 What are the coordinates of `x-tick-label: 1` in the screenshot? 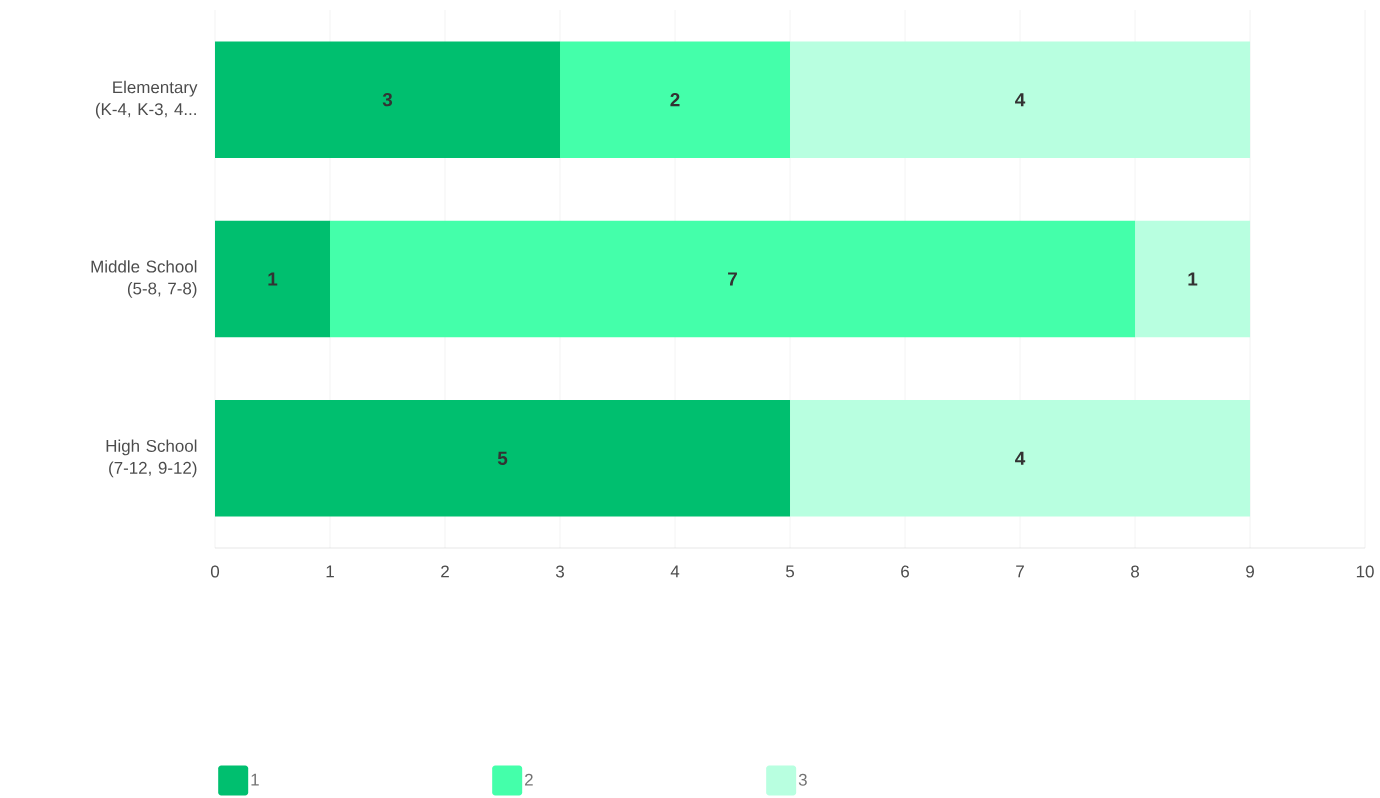 It's located at (330, 571).